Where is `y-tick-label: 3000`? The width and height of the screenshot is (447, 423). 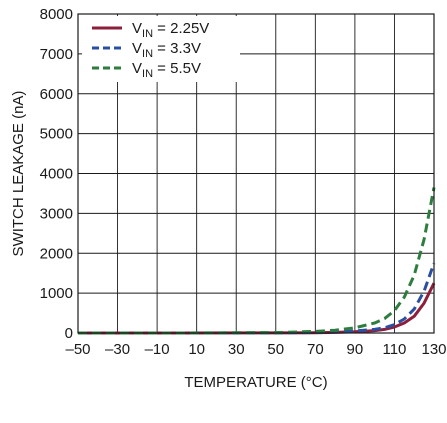
y-tick-label: 3000 is located at coordinates (56, 213).